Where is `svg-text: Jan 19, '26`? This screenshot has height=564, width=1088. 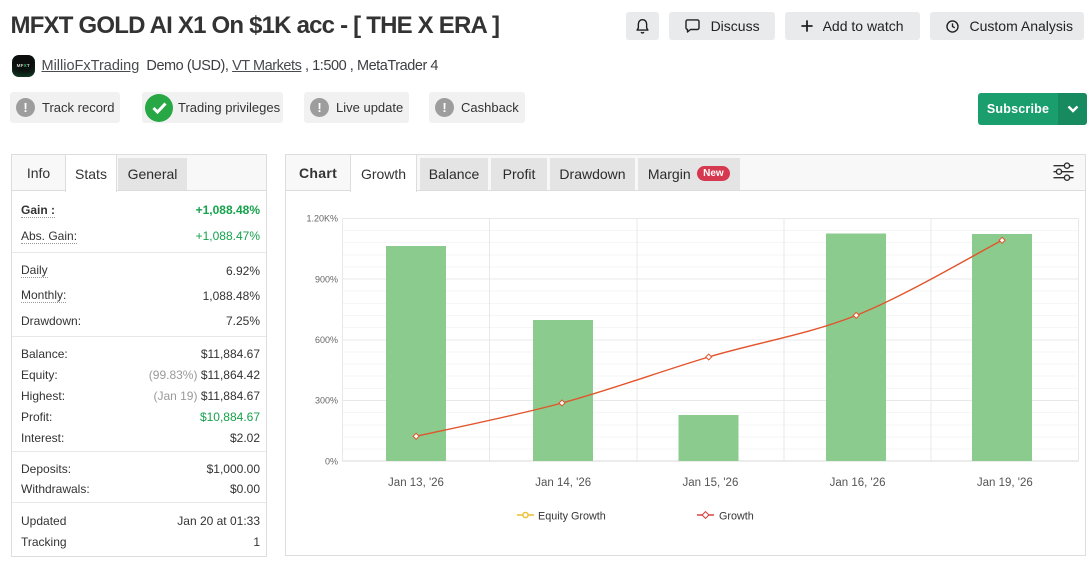 svg-text: Jan 19, '26 is located at coordinates (1005, 483).